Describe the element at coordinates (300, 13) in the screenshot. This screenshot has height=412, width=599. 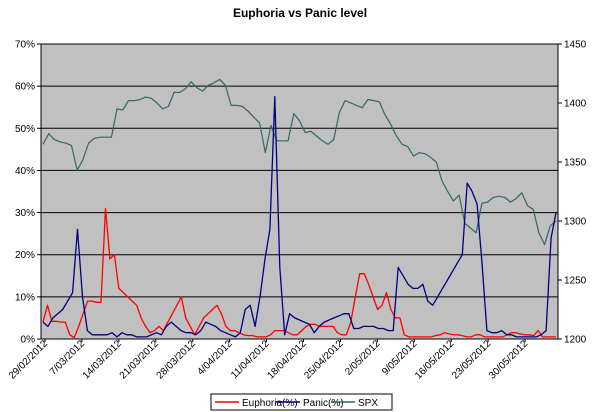
I see `chart-title: Euphoria vs Panic level` at that location.